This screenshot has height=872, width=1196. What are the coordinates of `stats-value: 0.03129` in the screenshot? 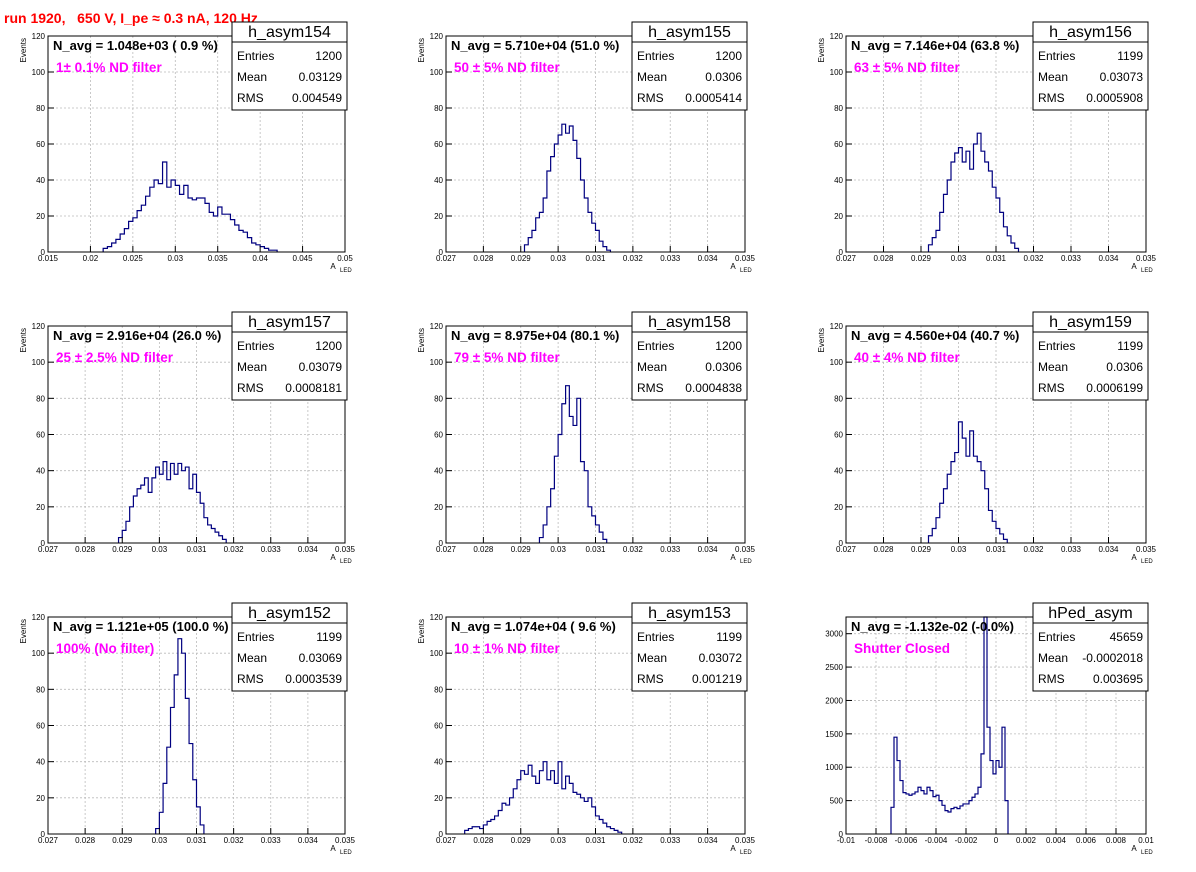 It's located at (321, 77).